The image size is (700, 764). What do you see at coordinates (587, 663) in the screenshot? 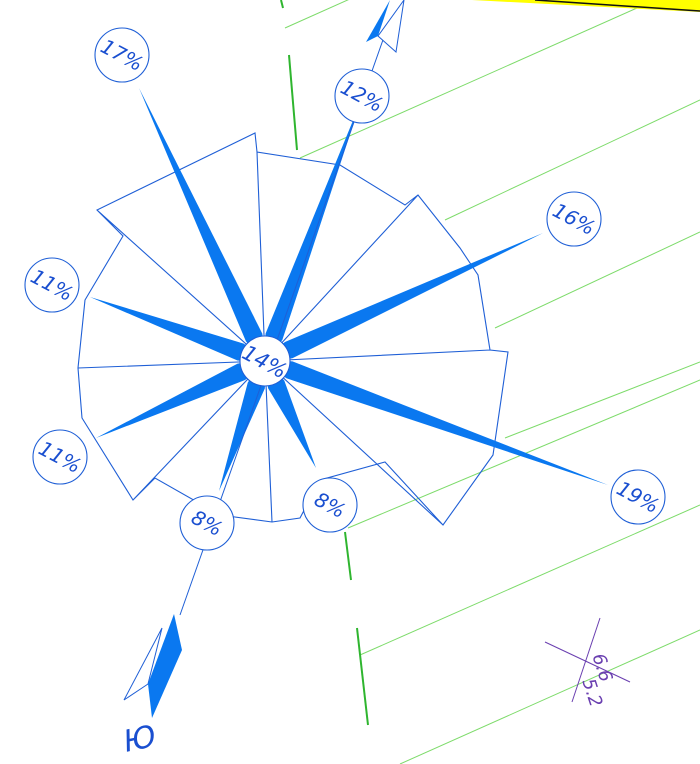
I see `elevation-mark: 6.6 5.2` at bounding box center [587, 663].